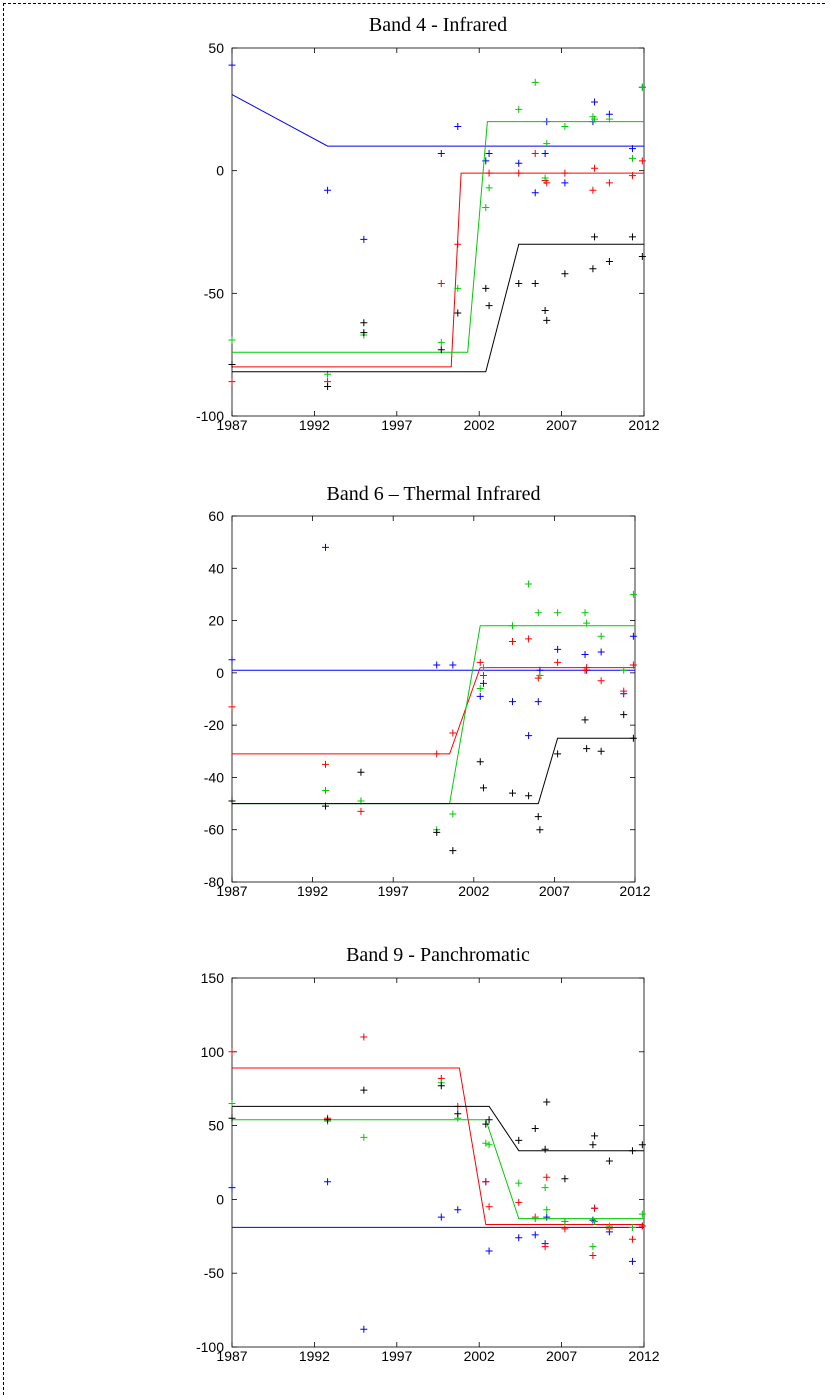  Describe the element at coordinates (216, 568) in the screenshot. I see `y-tick-label: 40` at that location.